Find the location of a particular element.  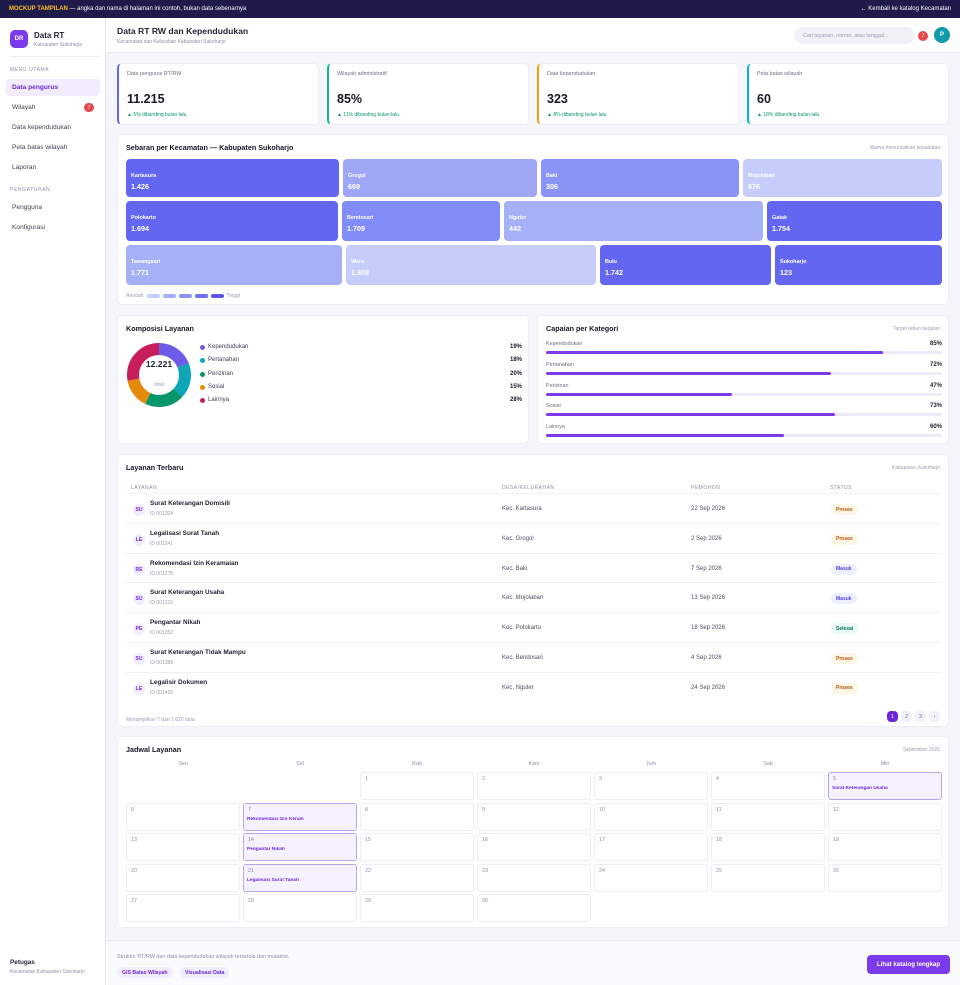

treemap-tile: Weru 1.308 is located at coordinates (471, 265).